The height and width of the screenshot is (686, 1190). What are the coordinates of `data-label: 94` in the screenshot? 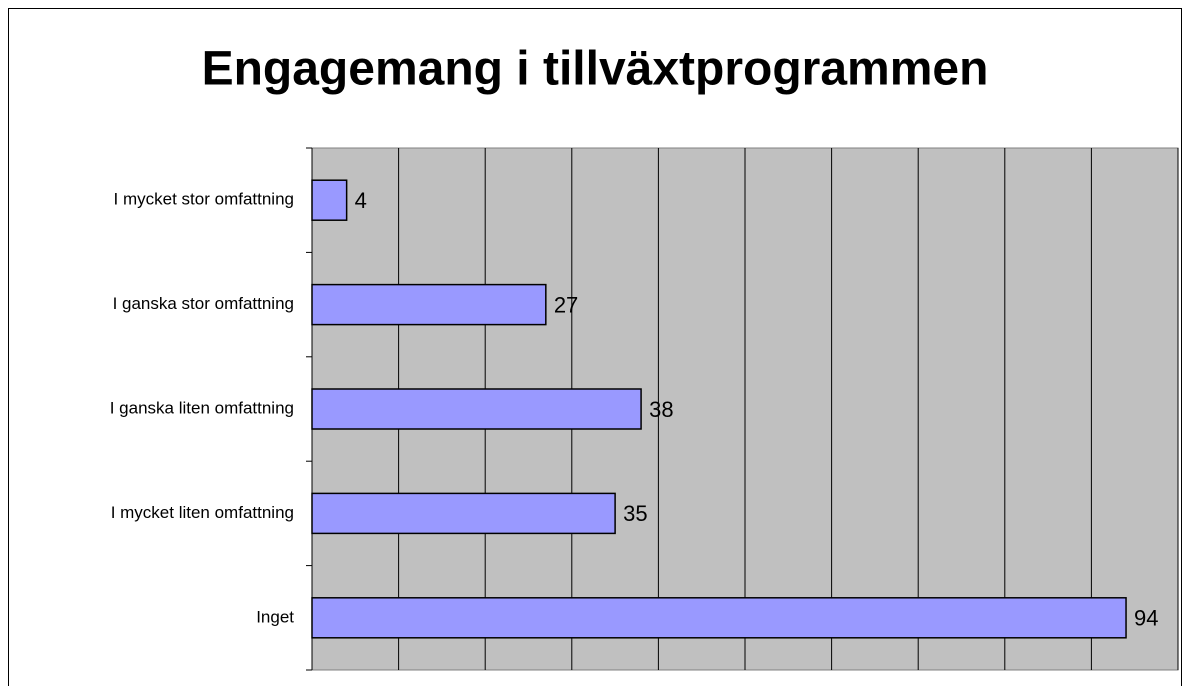 It's located at (1146, 618).